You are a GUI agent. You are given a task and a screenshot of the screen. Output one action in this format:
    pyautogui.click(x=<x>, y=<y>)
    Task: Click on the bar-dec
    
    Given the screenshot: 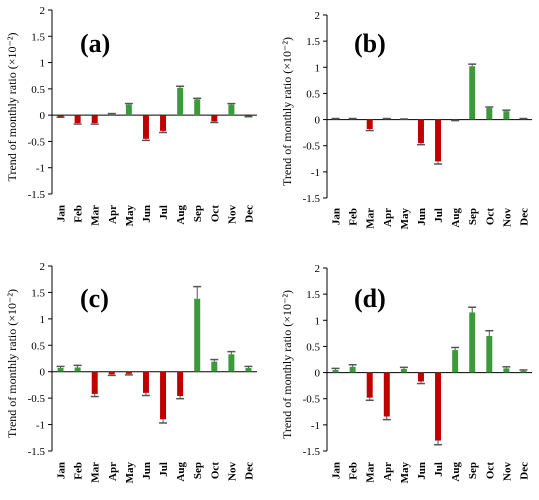 What is the action you would take?
    pyautogui.click(x=248, y=370)
    